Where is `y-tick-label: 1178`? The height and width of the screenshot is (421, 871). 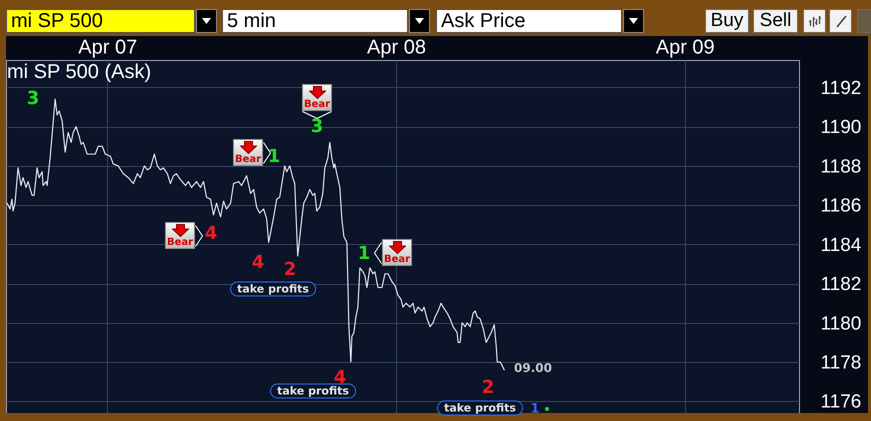
y-tick-label: 1178 is located at coordinates (841, 363).